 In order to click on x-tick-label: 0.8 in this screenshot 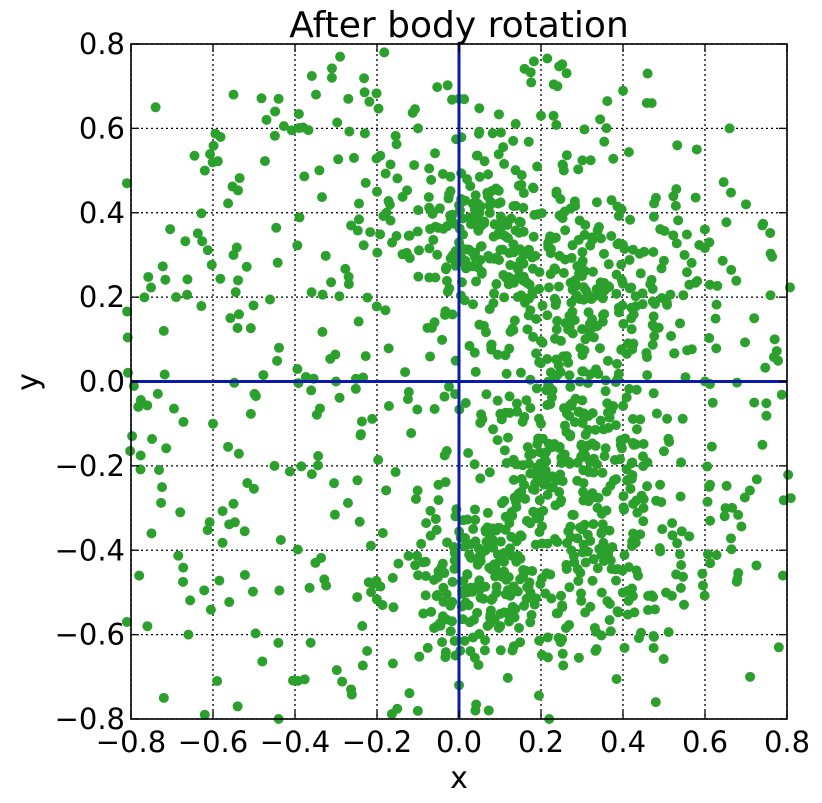, I will do `click(787, 742)`.